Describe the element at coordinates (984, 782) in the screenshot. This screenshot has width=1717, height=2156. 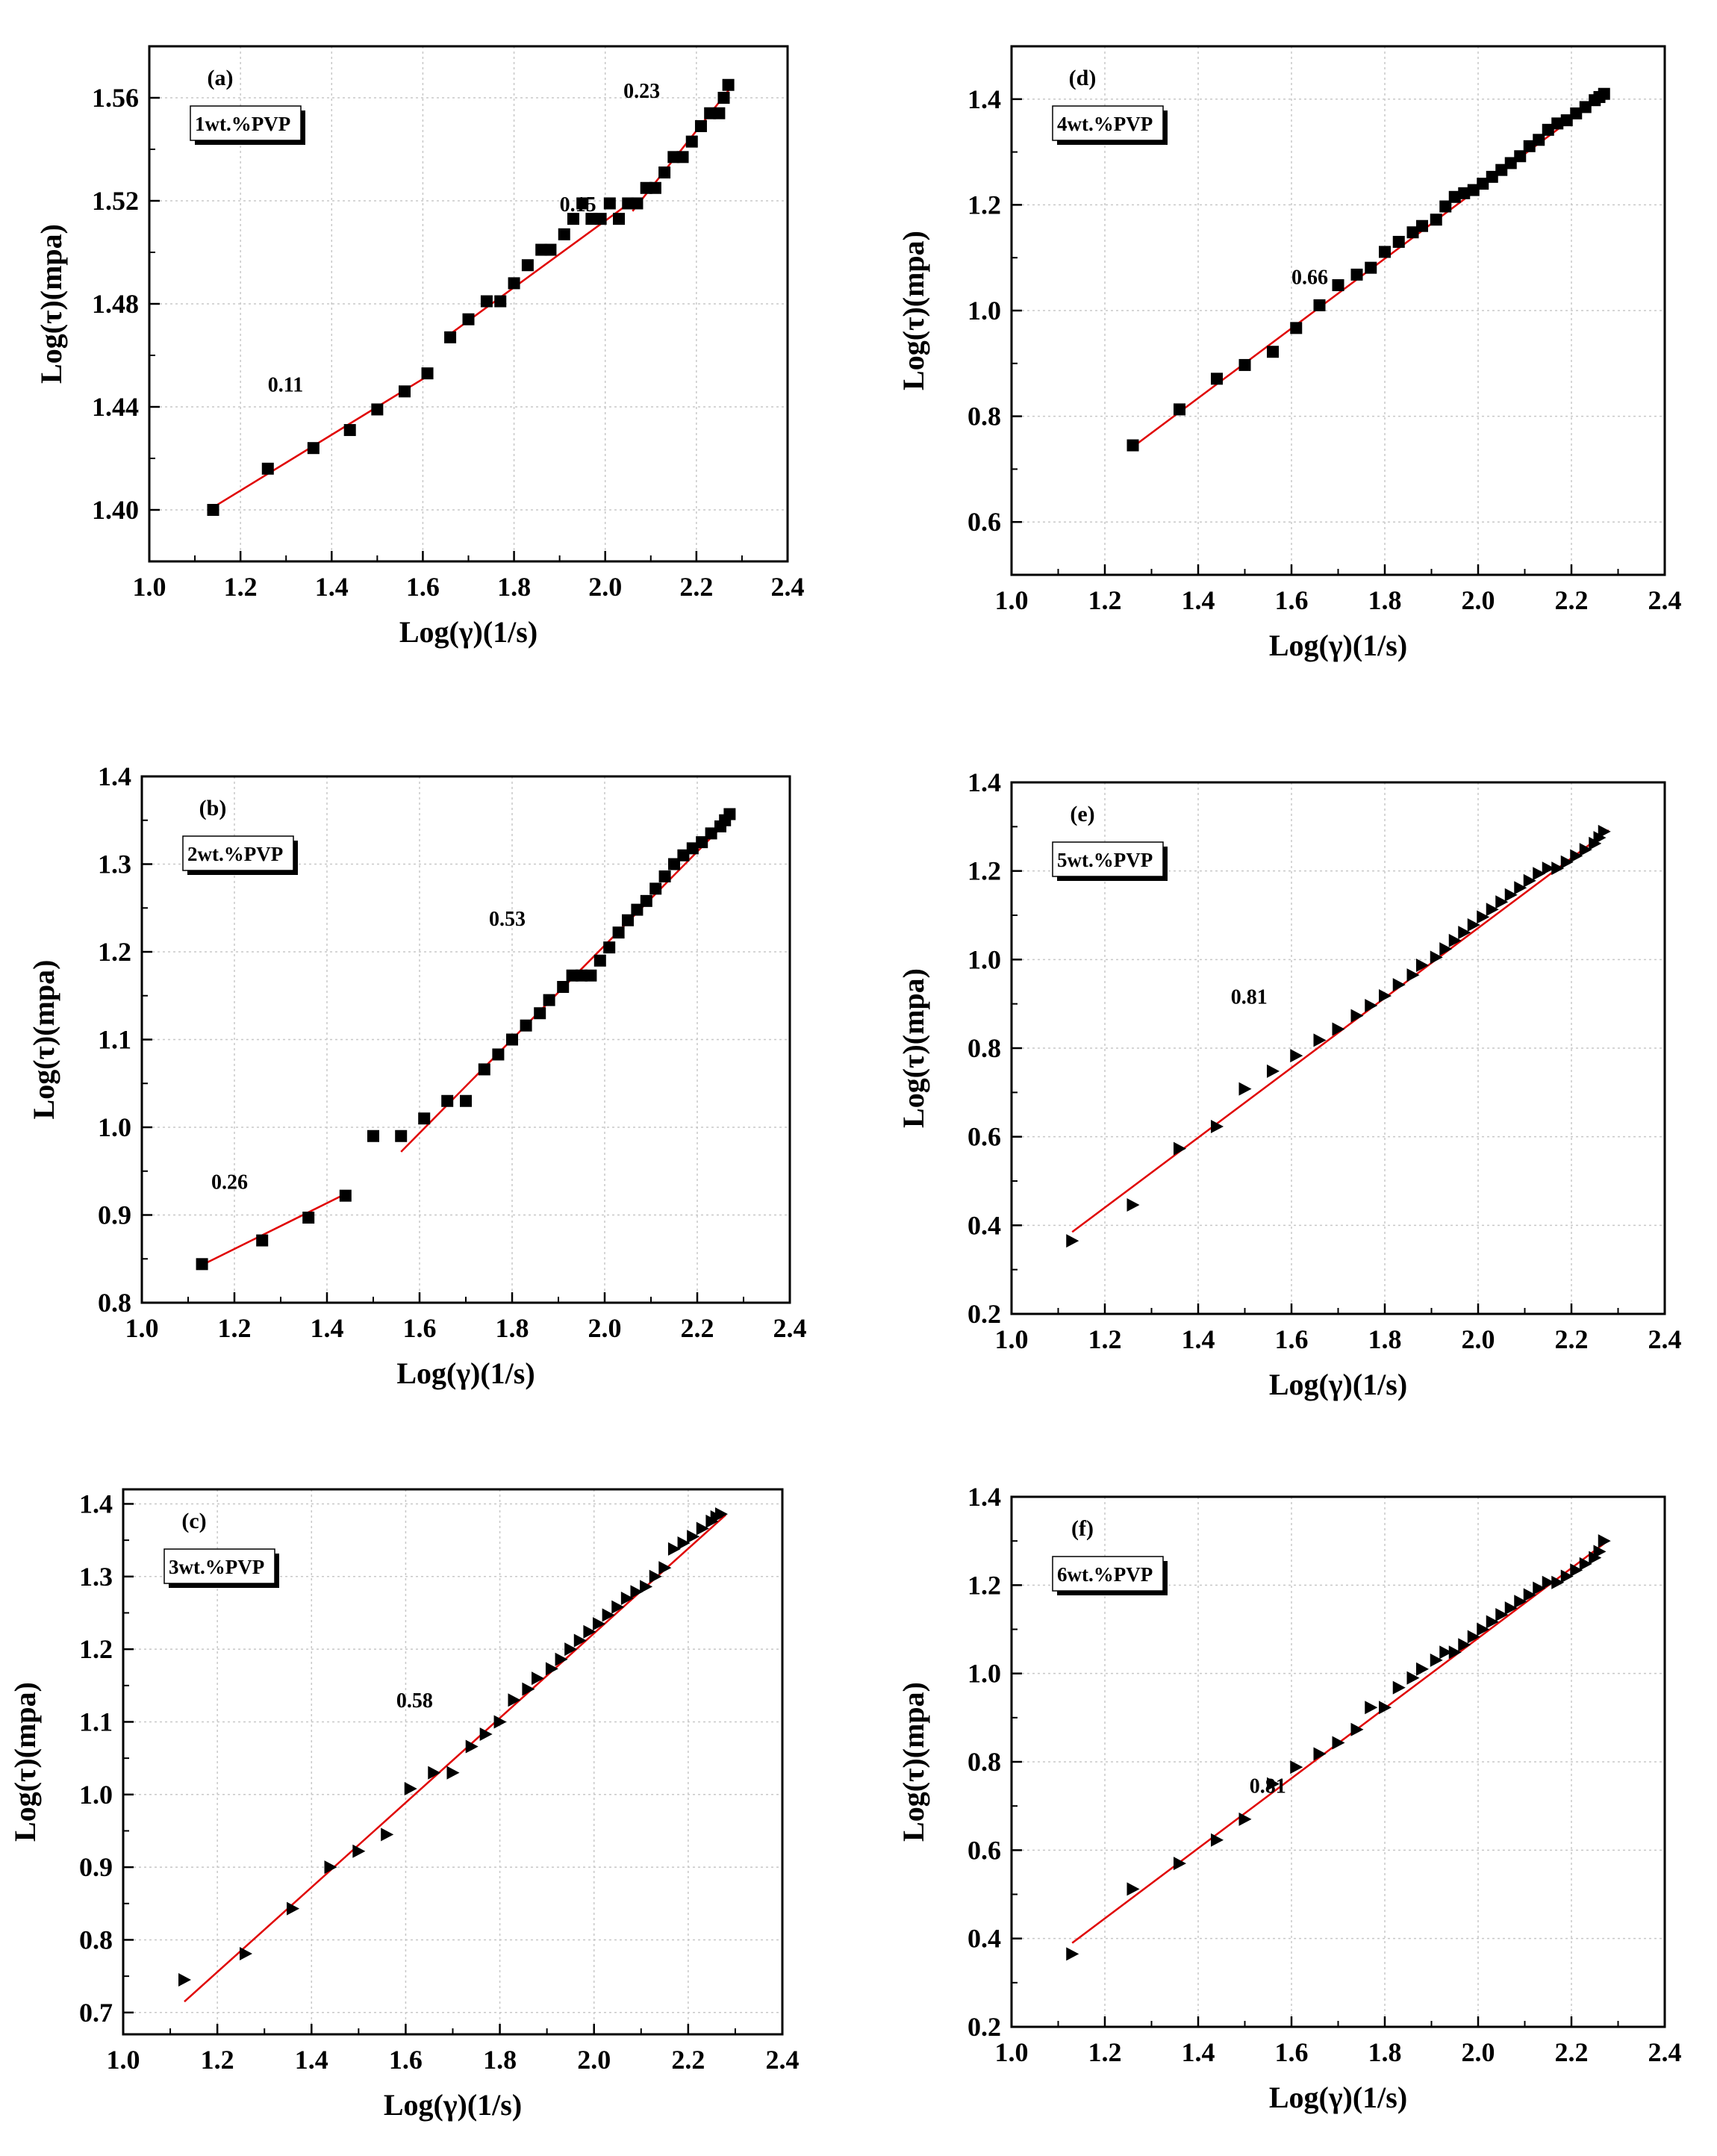
I see `chart-e-ytick-label: 1.4` at that location.